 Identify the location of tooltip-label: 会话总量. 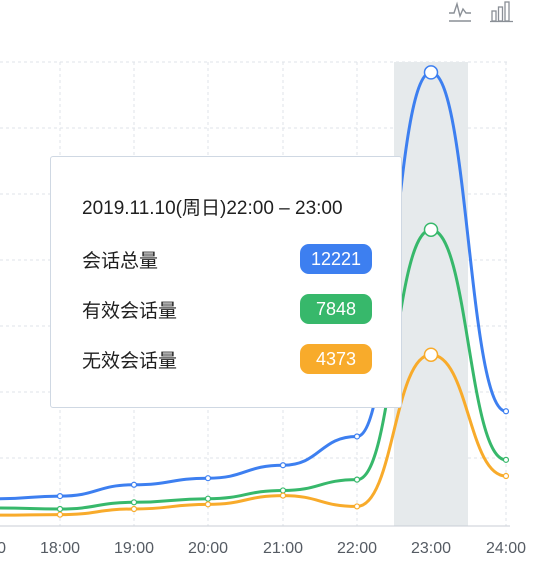
(120, 261).